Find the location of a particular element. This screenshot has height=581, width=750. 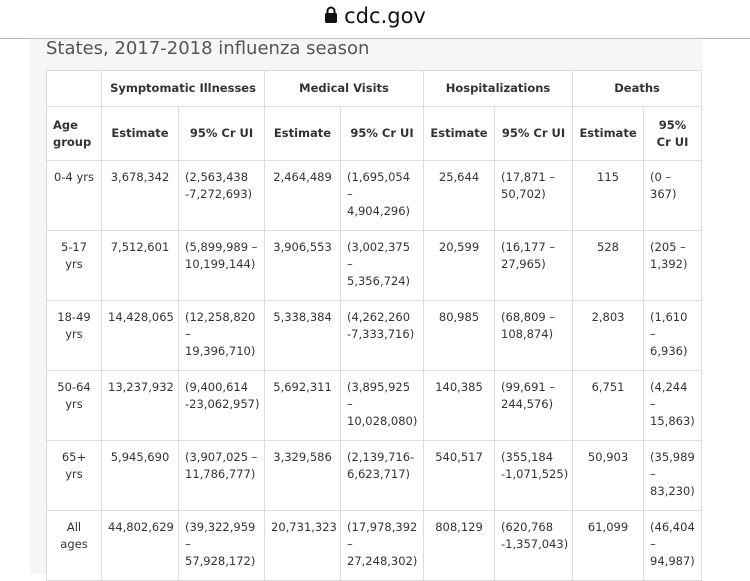

estimate-cell: 50,903 is located at coordinates (608, 475).